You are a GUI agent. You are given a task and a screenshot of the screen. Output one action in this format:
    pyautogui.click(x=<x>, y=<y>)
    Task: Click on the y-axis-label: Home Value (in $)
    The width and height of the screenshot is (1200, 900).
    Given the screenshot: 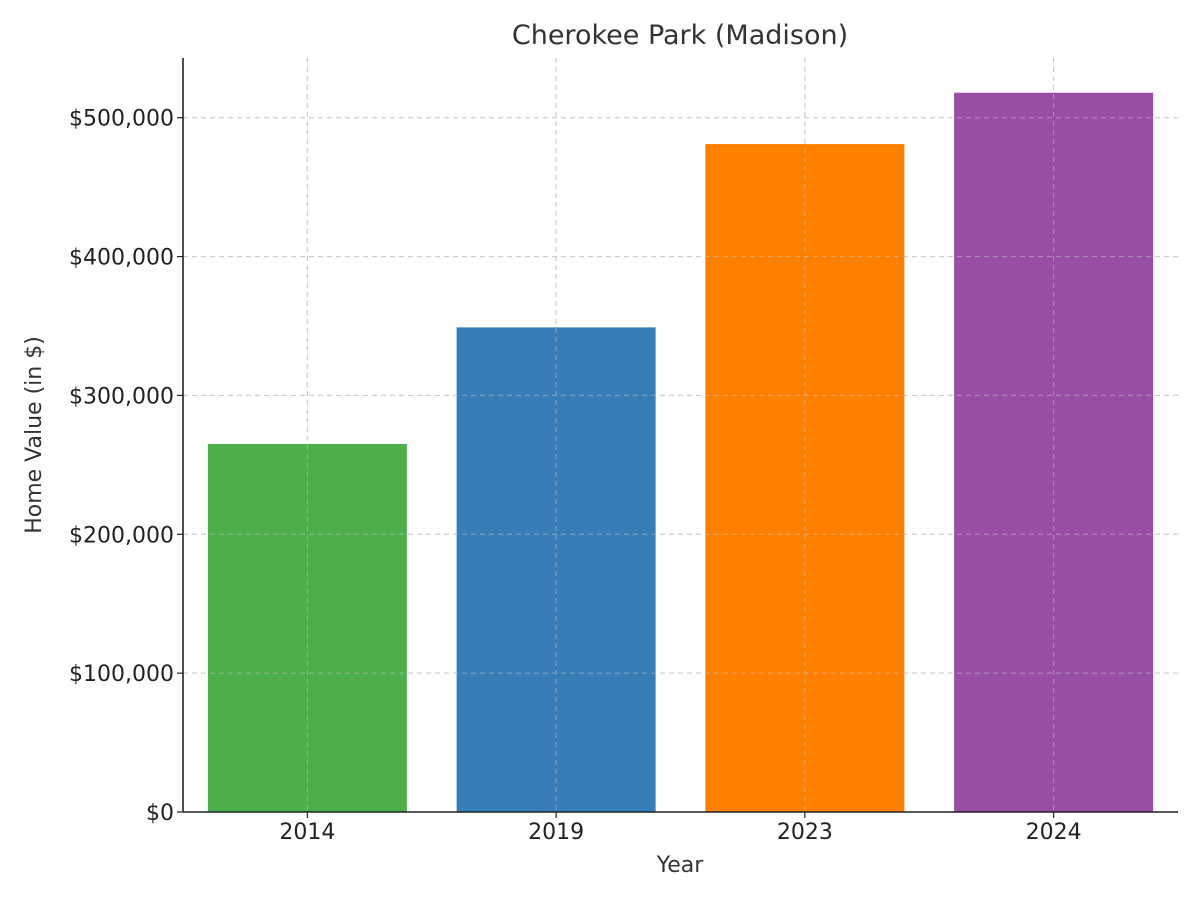 What is the action you would take?
    pyautogui.click(x=34, y=435)
    